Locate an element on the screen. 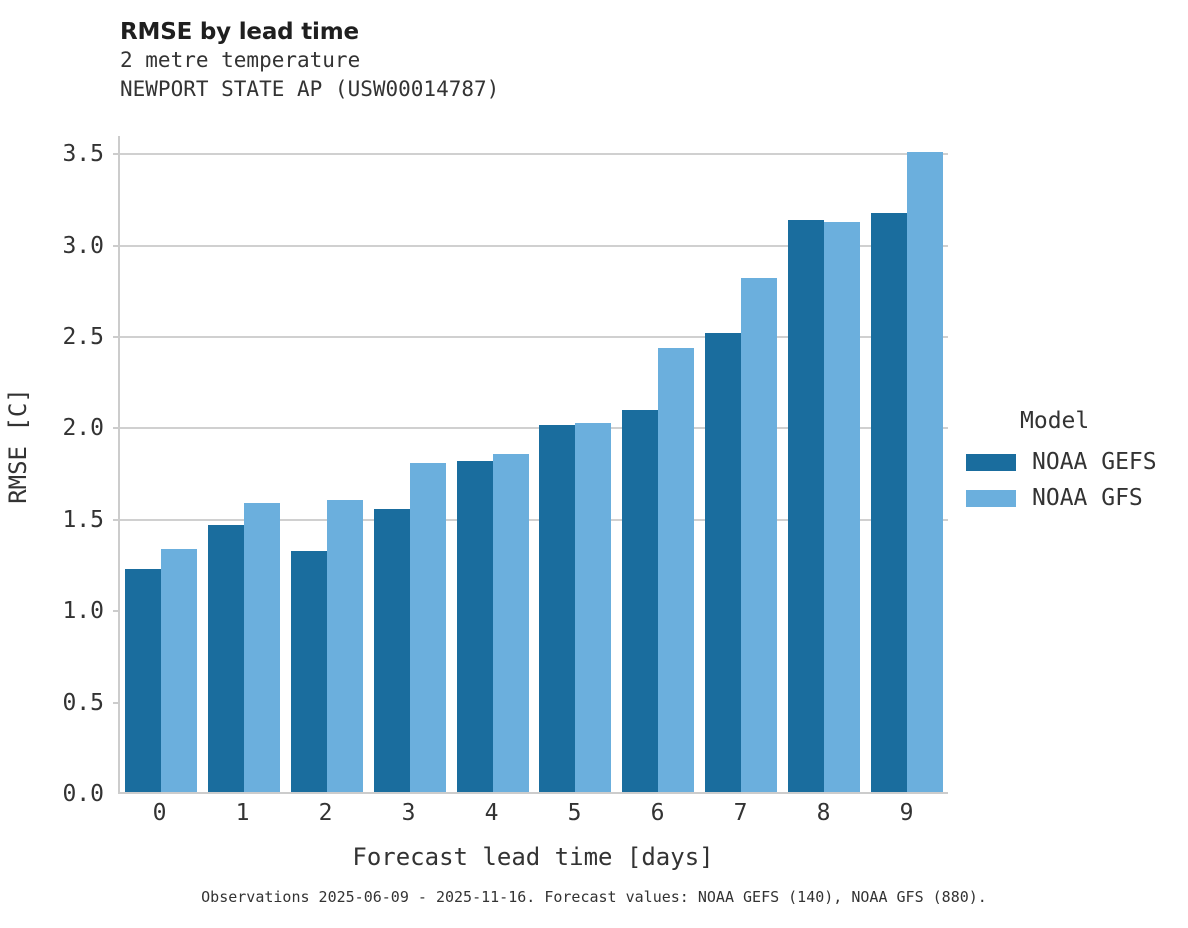 The height and width of the screenshot is (928, 1188). legend-entries: NOAA GEFS NOAA GFS is located at coordinates (1076, 480).